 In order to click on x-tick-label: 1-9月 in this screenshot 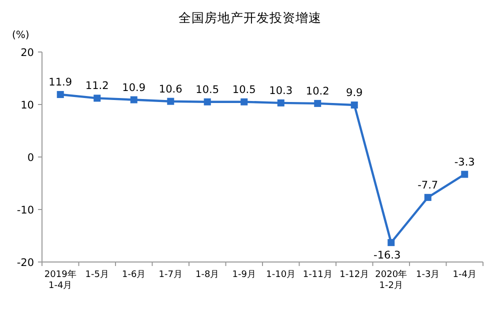, I will do `click(244, 275)`.